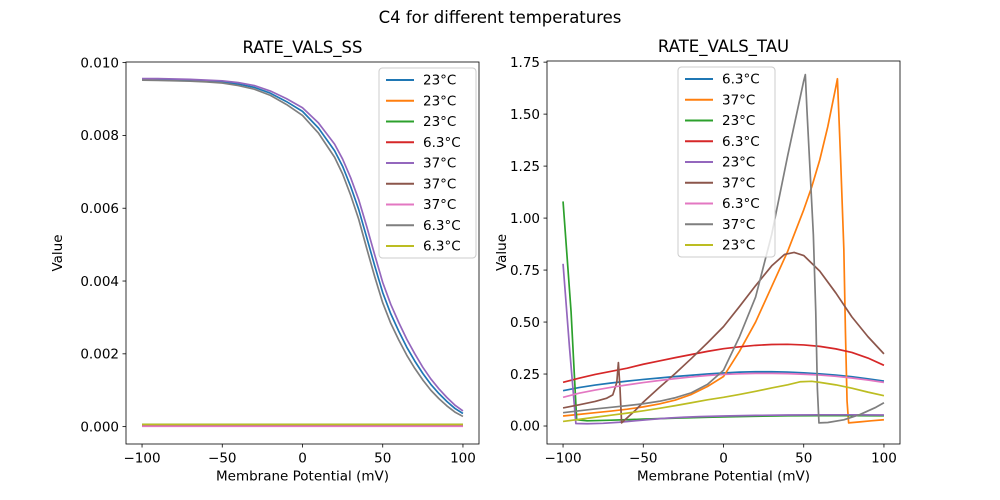 This screenshot has height=500, width=1000. What do you see at coordinates (99, 282) in the screenshot?
I see `y-axis-tick-label: 0.004` at bounding box center [99, 282].